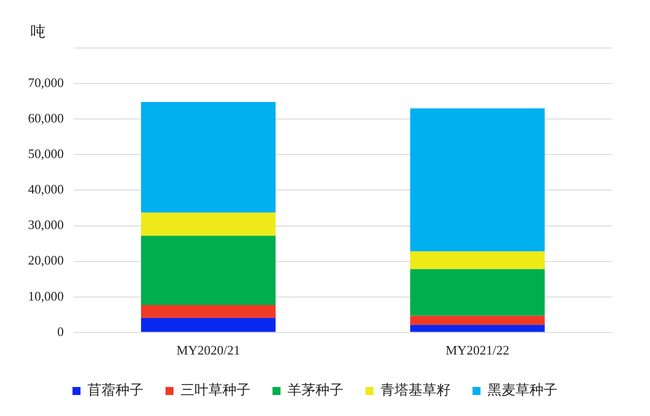 Image resolution: width=650 pixels, height=416 pixels. Describe the element at coordinates (478, 350) in the screenshot. I see `x-tick-label: MY2021/22` at that location.